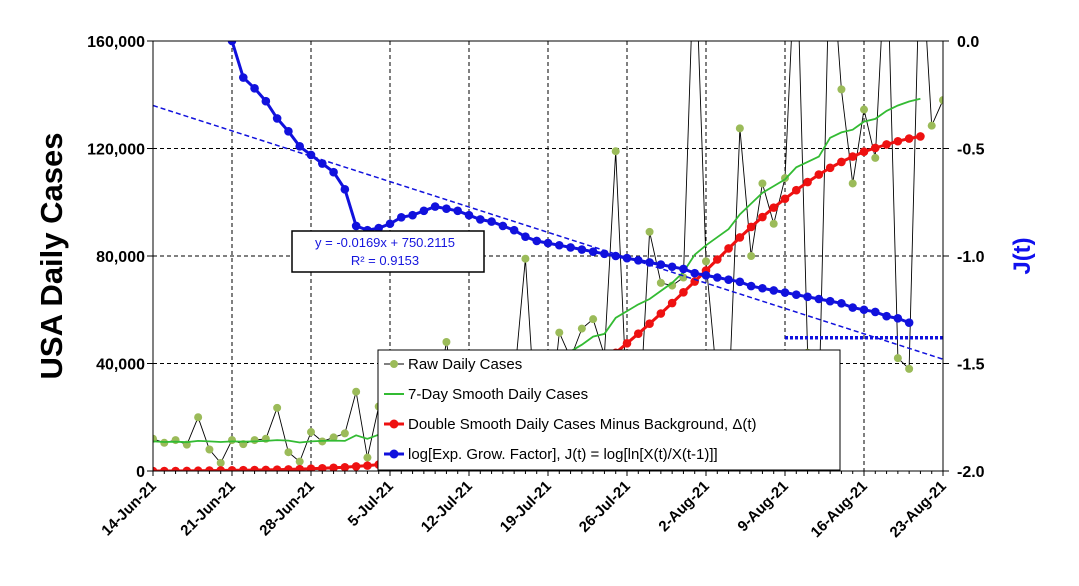 This screenshot has width=1079, height=586. I want to click on x-tick-label: 16-Aug-21, so click(839, 509).